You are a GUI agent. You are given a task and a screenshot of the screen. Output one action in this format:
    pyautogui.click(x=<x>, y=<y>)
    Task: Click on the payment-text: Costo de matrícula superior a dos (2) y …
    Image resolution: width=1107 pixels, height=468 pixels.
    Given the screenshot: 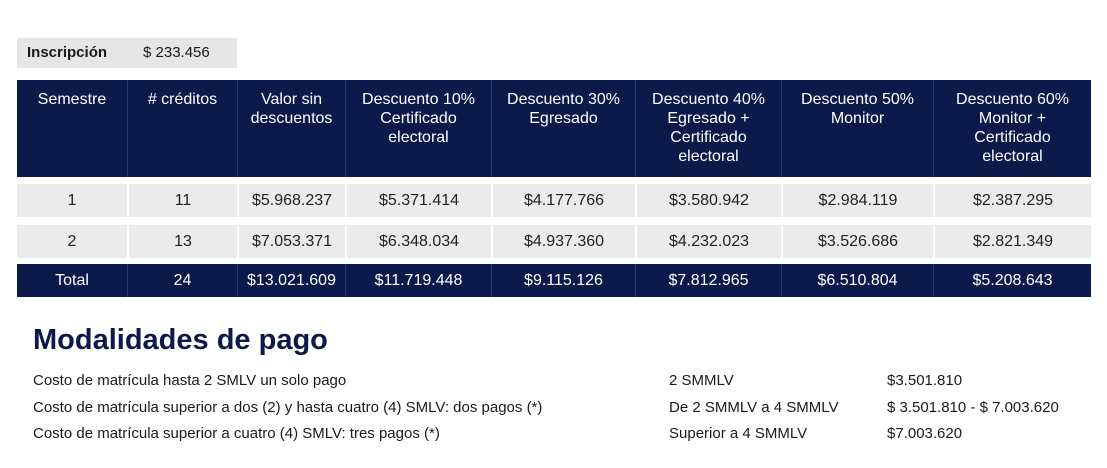 What is the action you would take?
    pyautogui.click(x=288, y=407)
    